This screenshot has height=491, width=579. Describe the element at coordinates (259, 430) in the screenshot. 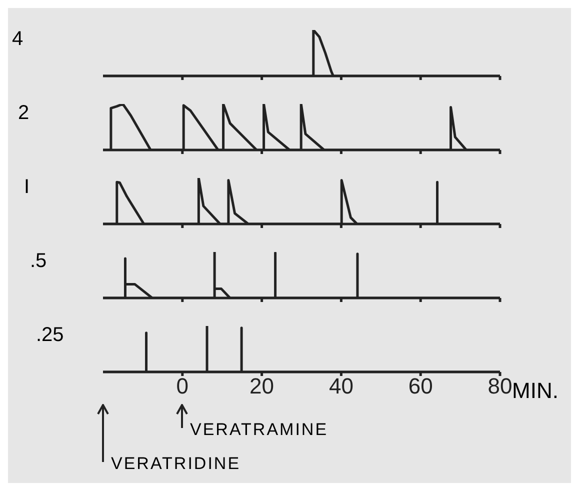

I see `text: VERATRAMINE` at that location.